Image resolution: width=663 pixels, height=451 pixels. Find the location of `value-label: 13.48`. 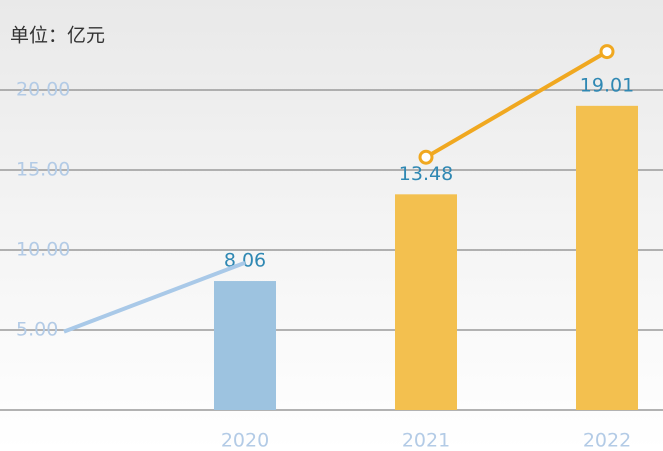

value-label: 13.48 is located at coordinates (426, 174).